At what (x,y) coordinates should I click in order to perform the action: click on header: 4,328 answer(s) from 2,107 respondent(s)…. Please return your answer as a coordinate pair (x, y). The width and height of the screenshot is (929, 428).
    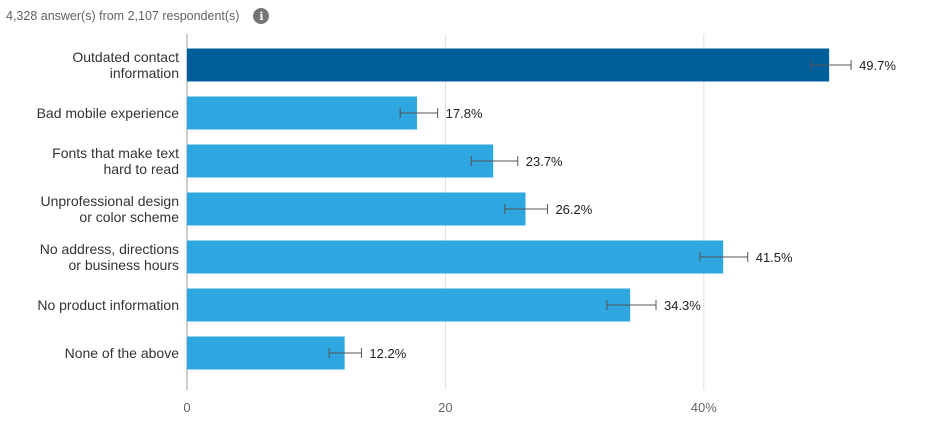
    Looking at the image, I should click on (138, 16).